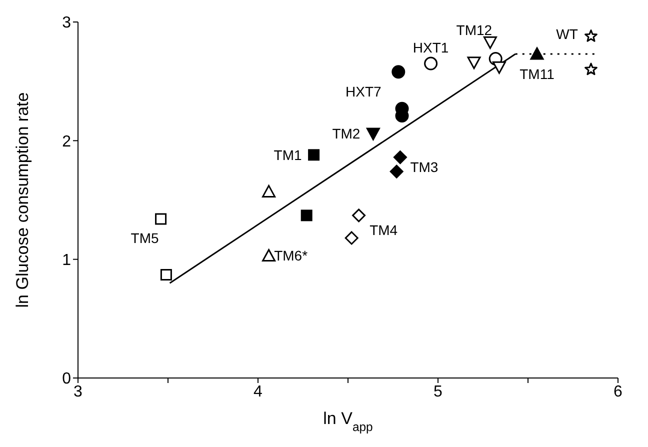 This screenshot has height=447, width=648. I want to click on annotation: TM6*, so click(291, 256).